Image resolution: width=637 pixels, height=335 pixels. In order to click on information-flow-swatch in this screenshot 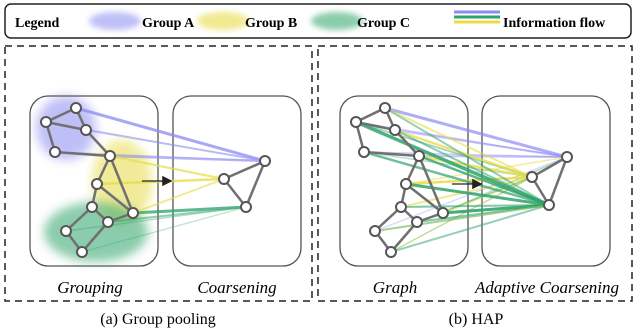, I will do `click(477, 17)`.